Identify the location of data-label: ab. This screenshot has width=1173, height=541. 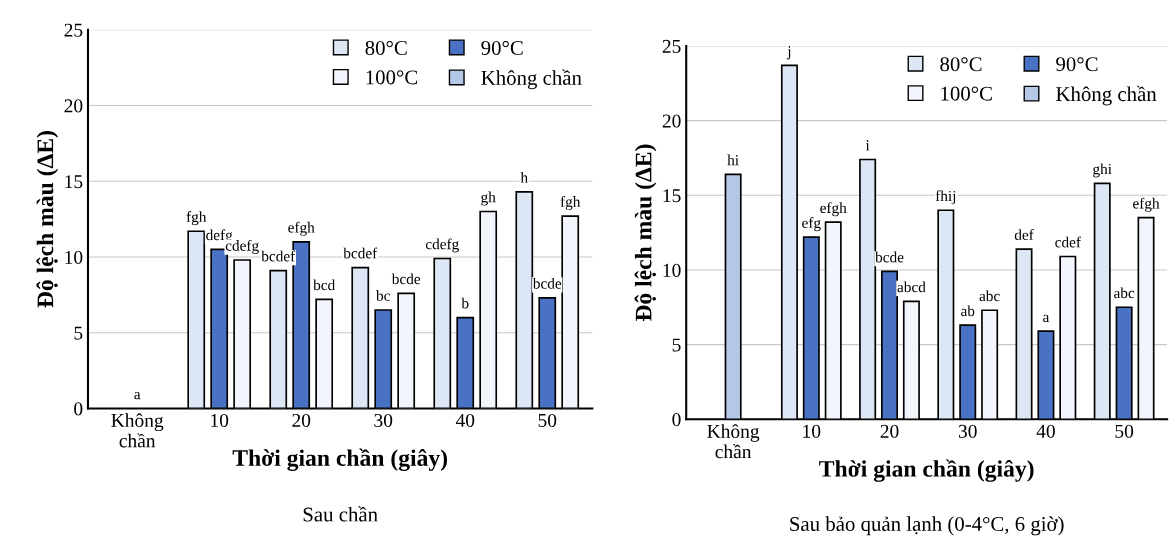
(968, 311).